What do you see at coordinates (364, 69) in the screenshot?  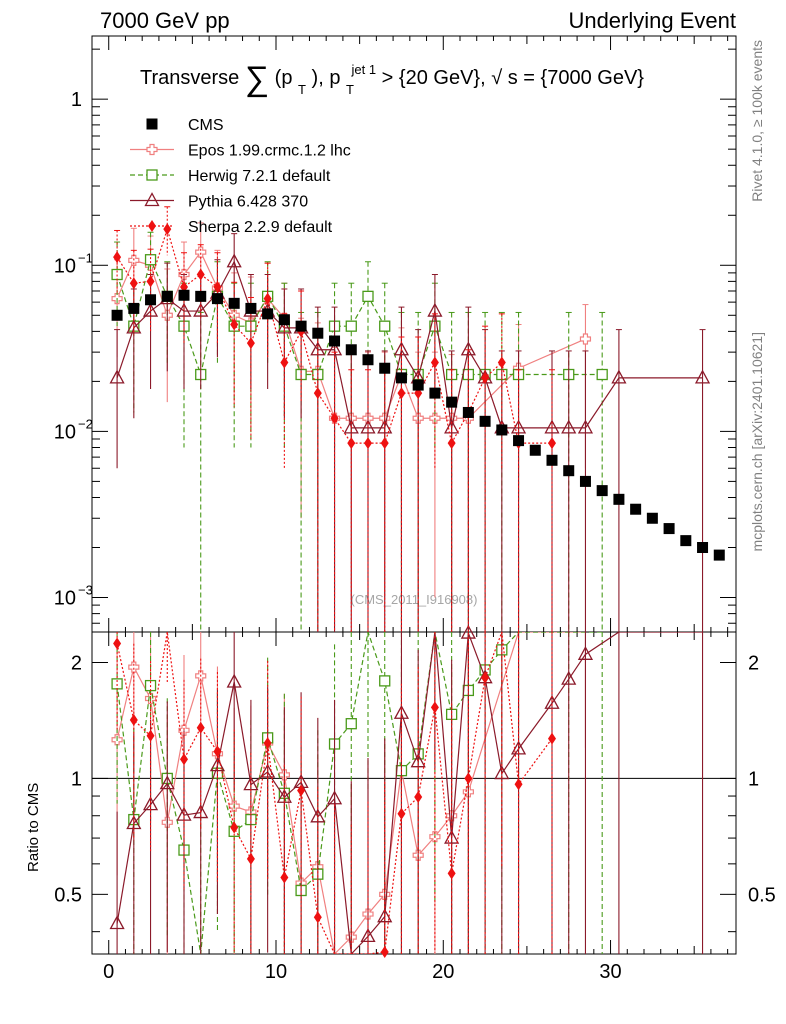 I see `title-sup-jet: jet 1` at bounding box center [364, 69].